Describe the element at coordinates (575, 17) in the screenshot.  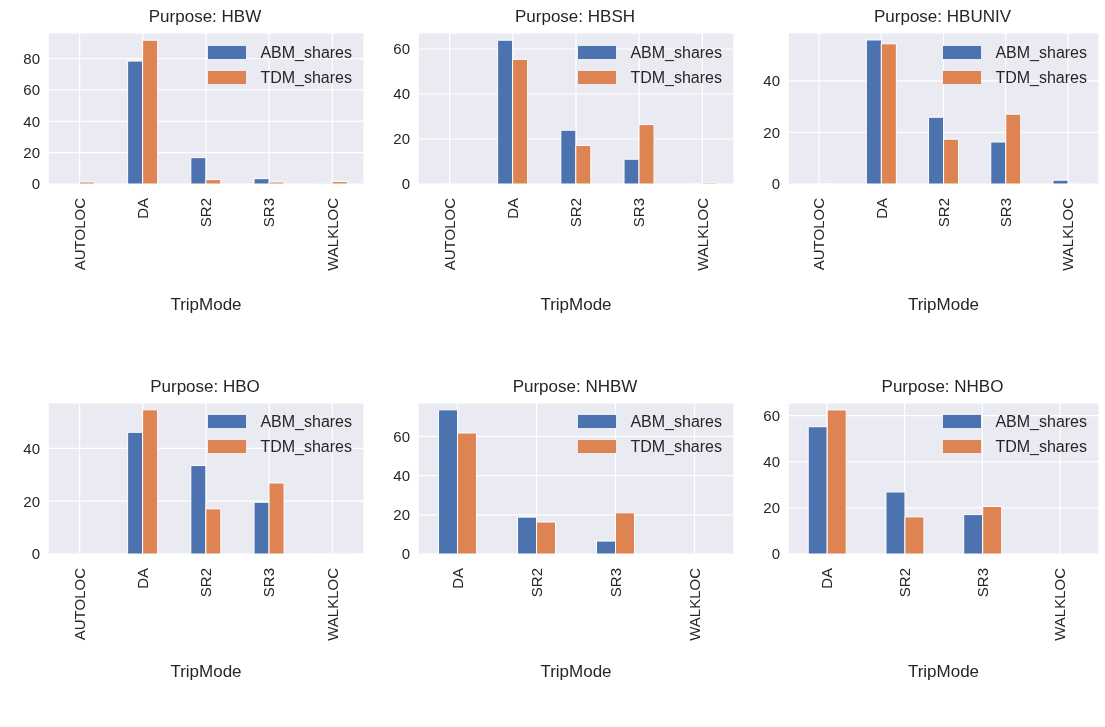
I see `chart-title: Purpose: HBSH` at that location.